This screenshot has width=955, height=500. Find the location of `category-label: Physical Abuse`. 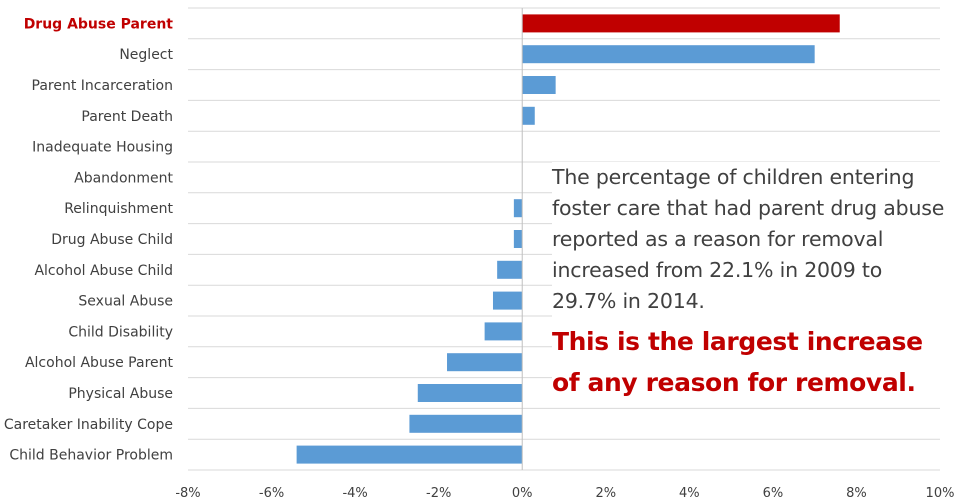

category-label: Physical Abuse is located at coordinates (120, 394).